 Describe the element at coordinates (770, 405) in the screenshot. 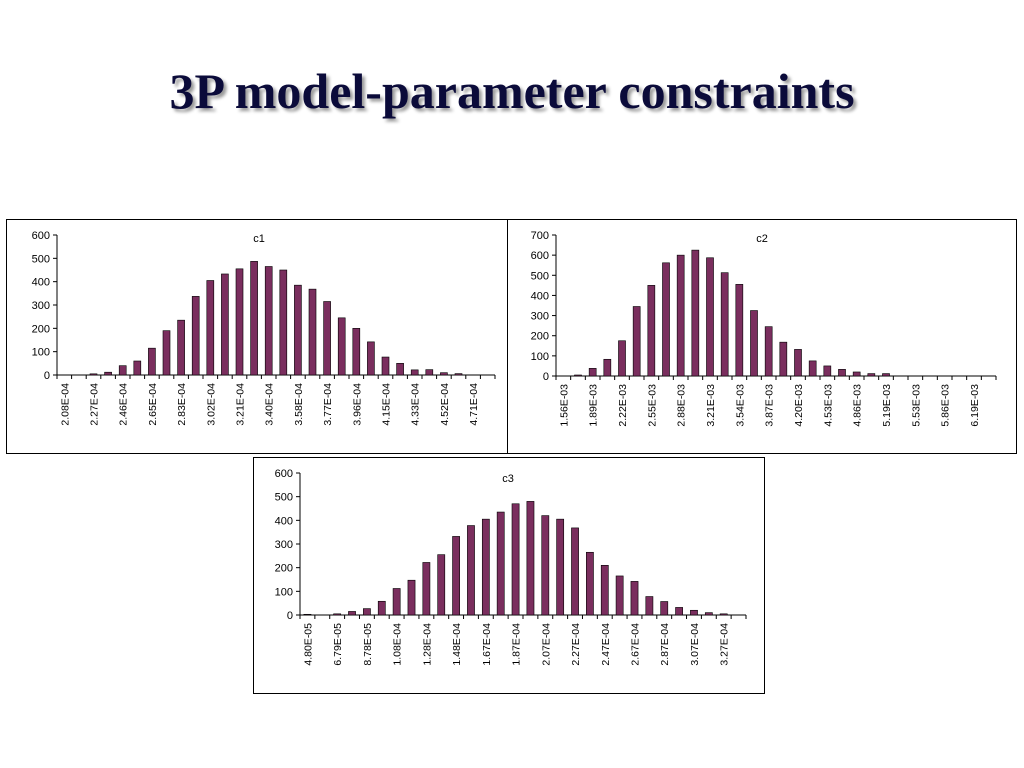

I see `x-tick-label: 3.87E-03` at that location.